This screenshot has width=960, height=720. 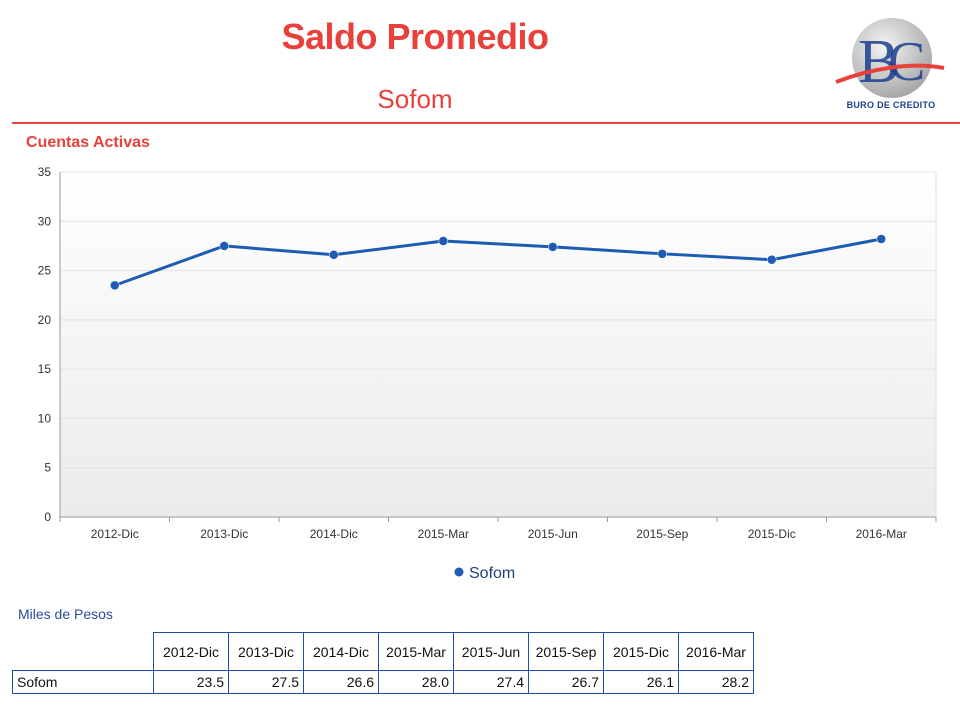 What do you see at coordinates (341, 682) in the screenshot?
I see `table-cell: 26.6` at bounding box center [341, 682].